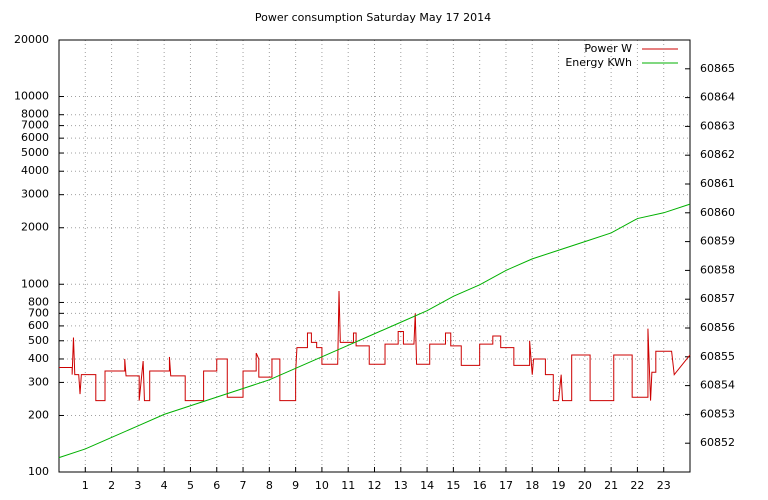  I want to click on x-tick-label: 7, so click(243, 485).